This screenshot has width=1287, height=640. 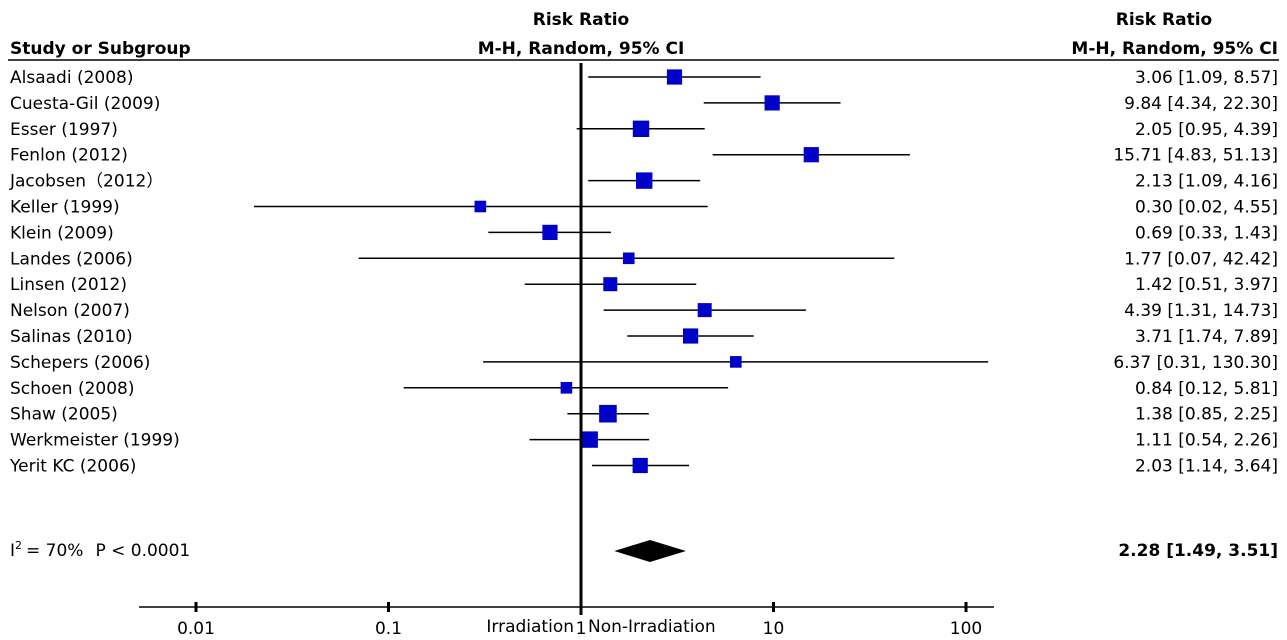 I want to click on study-row: Linsen (2012) 1.42 [0.51, 3.97], so click(x=644, y=285).